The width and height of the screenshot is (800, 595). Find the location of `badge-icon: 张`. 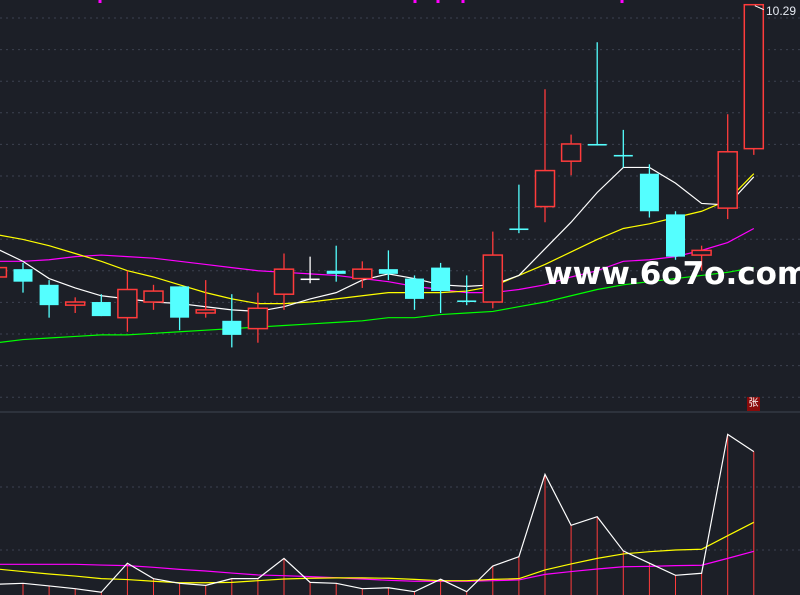

badge-icon: 张 is located at coordinates (753, 404).